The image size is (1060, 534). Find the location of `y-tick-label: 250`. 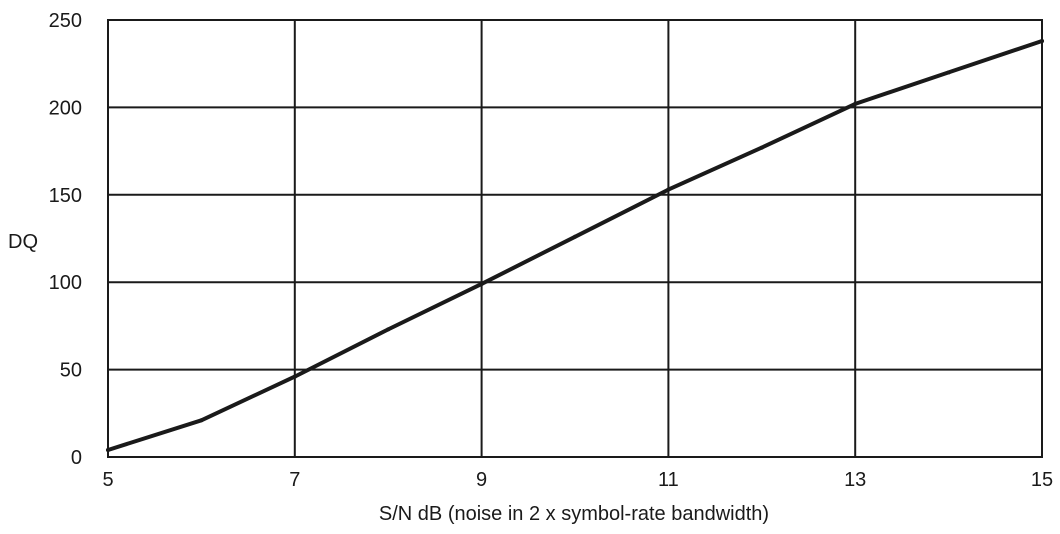

y-tick-label: 250 is located at coordinates (65, 21).